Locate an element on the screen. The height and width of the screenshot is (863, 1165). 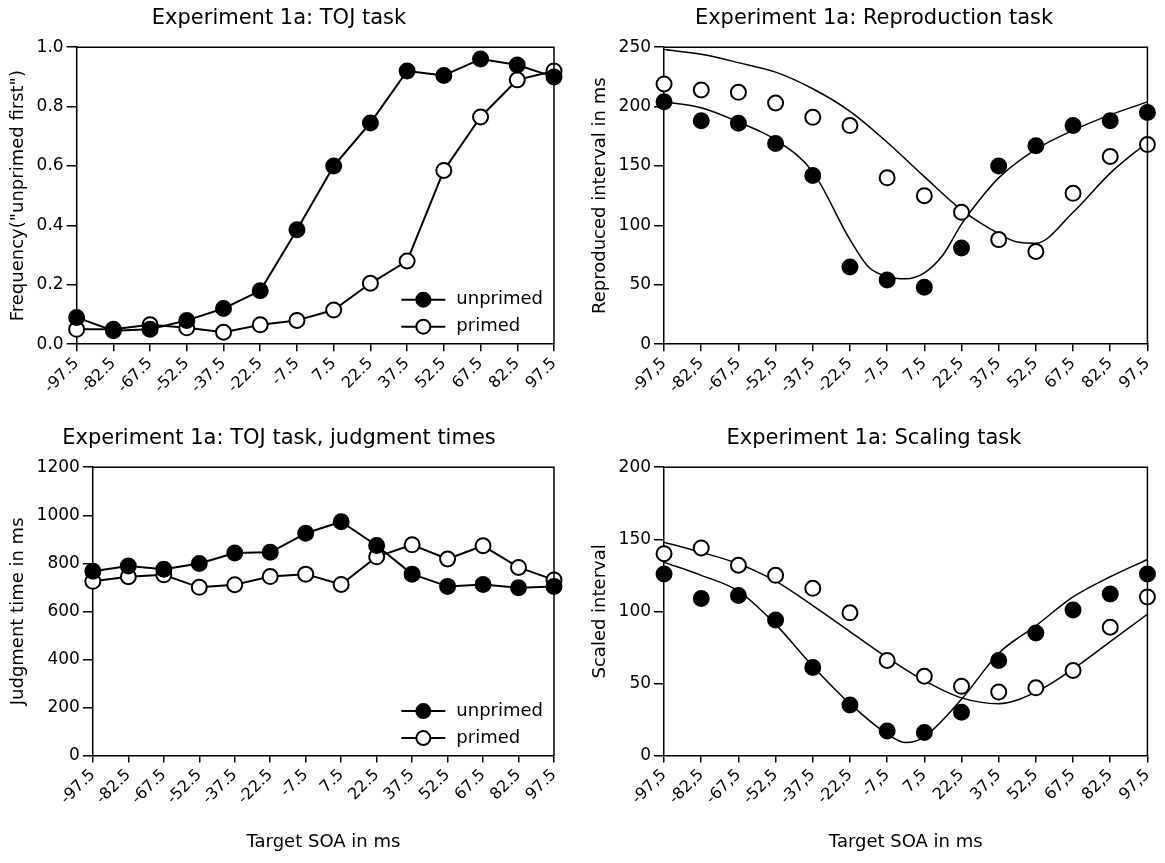
y-tick-label: 600 is located at coordinates (63, 609).